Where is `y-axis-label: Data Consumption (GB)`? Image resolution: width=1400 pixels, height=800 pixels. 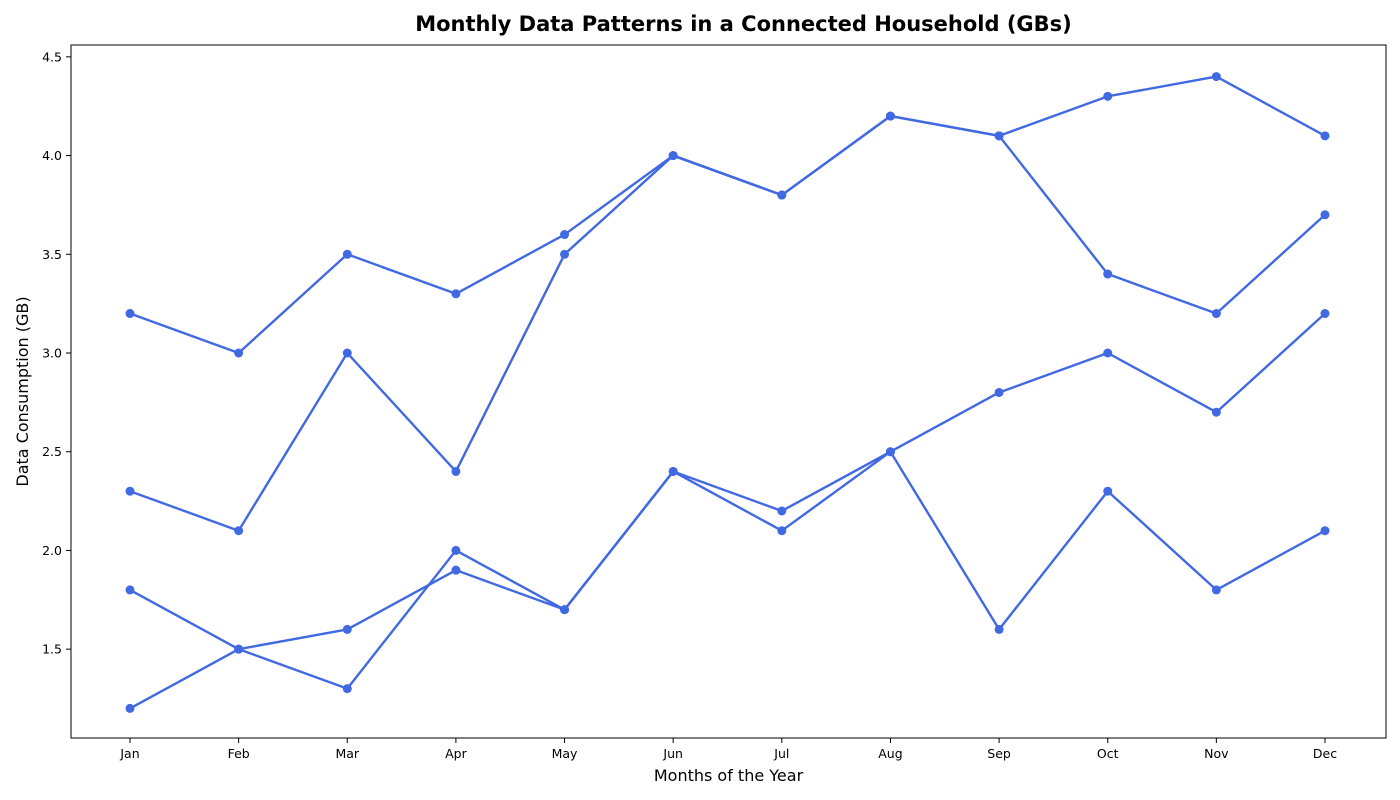
y-axis-label: Data Consumption (GB) is located at coordinates (22, 391).